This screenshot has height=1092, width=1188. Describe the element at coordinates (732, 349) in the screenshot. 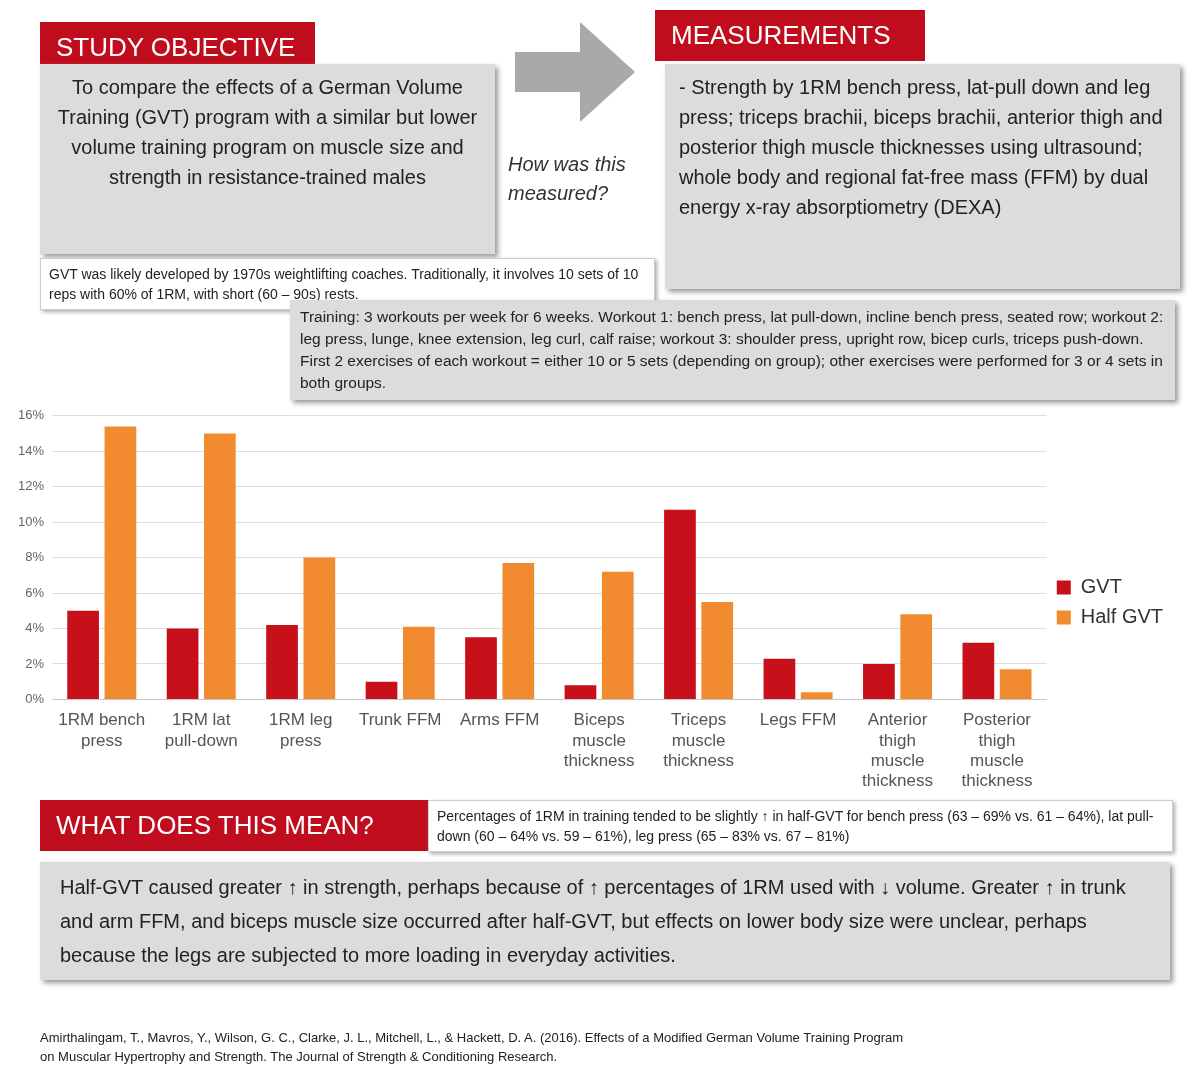

I see `text: Training: 3 workouts per week for 6 weeks. Workout 1: bench press, lat pull-down, incline bench press, seated row; workout 2: leg press, lunge, knee extension, leg curl, calf raise; workout 3: shoulder press, upright row, bicep curls, triceps push-down. First 2 exercises of each workout = either 10 or 5 sets (depending on group); other exercises were performed for 3 or 4 sets in both groups.` at that location.